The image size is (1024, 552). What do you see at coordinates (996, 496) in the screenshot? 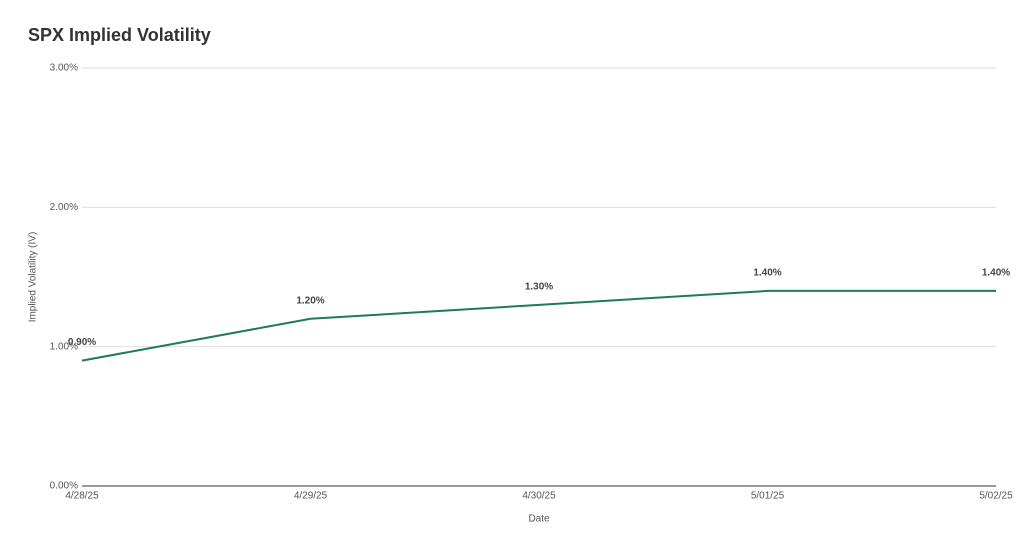
I see `x-tick-label: 5/02/25` at bounding box center [996, 496].